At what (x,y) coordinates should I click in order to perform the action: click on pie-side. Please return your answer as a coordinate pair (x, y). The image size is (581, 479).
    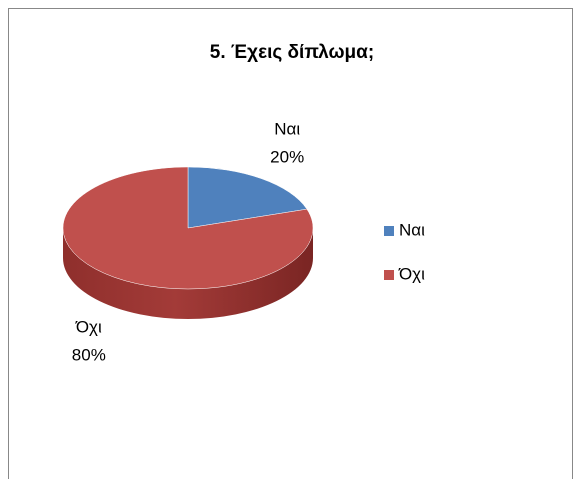
    Looking at the image, I should click on (188, 273).